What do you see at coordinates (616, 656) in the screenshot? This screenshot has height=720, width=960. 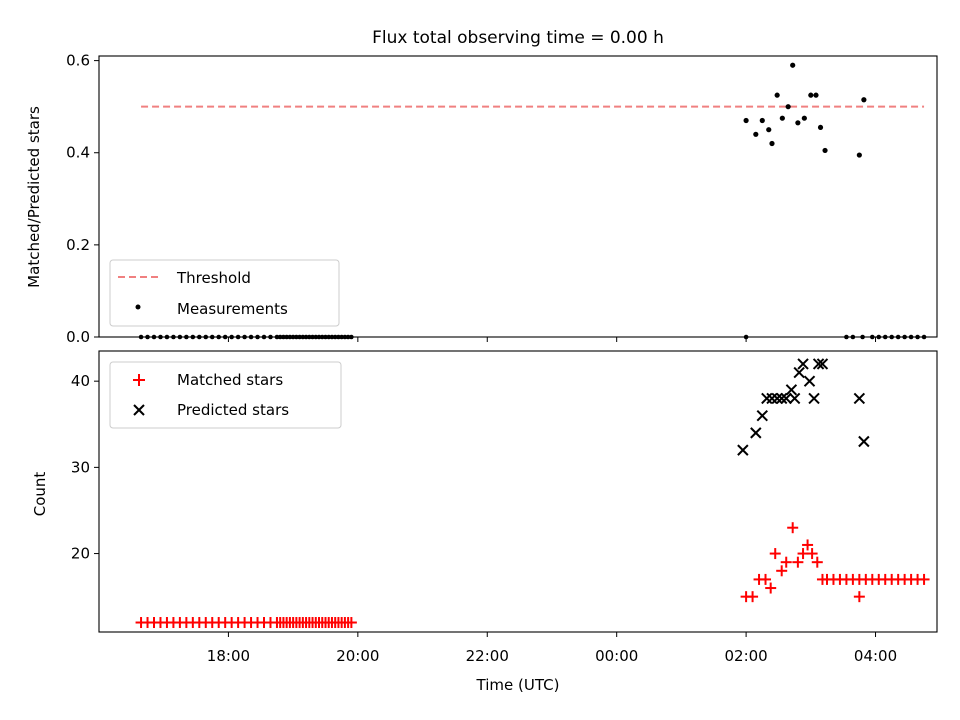 I see `x-tick-label: 00:00` at bounding box center [616, 656].